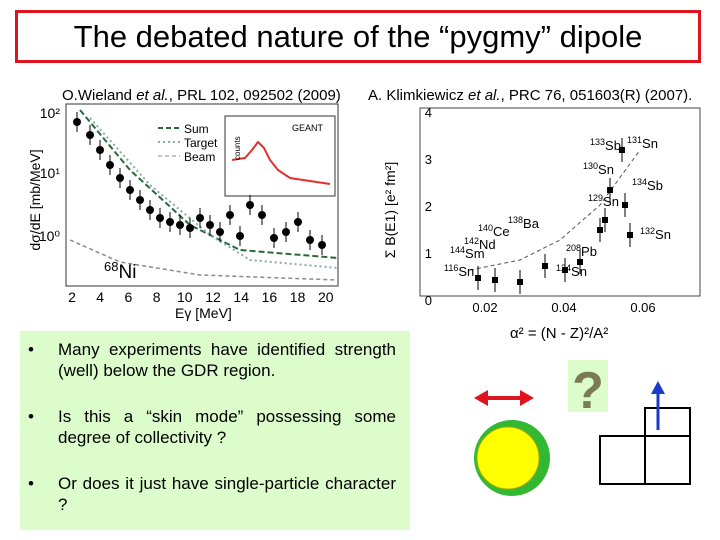 Image resolution: width=720 pixels, height=540 pixels. What do you see at coordinates (120, 271) in the screenshot?
I see `nucleus-label: 68Ni` at bounding box center [120, 271].